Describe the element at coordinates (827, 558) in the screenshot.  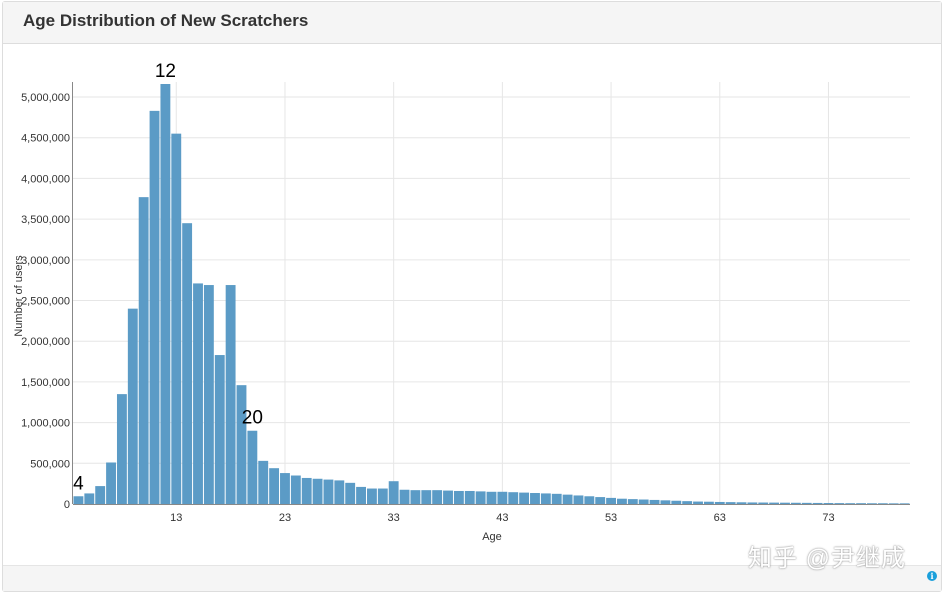
I see `watermark-text: 知乎 @尹继成` at that location.